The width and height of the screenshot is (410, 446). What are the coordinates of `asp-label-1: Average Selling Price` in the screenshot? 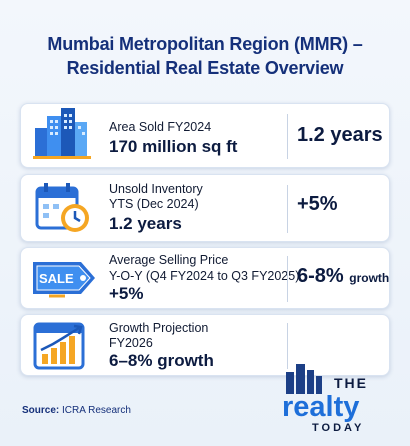 It's located at (169, 260).